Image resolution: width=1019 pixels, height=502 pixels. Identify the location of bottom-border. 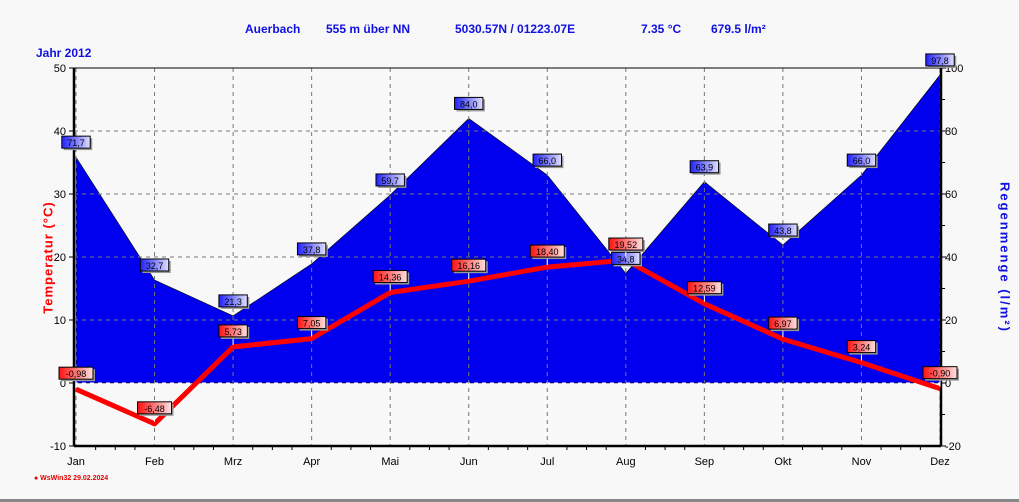
(509, 500).